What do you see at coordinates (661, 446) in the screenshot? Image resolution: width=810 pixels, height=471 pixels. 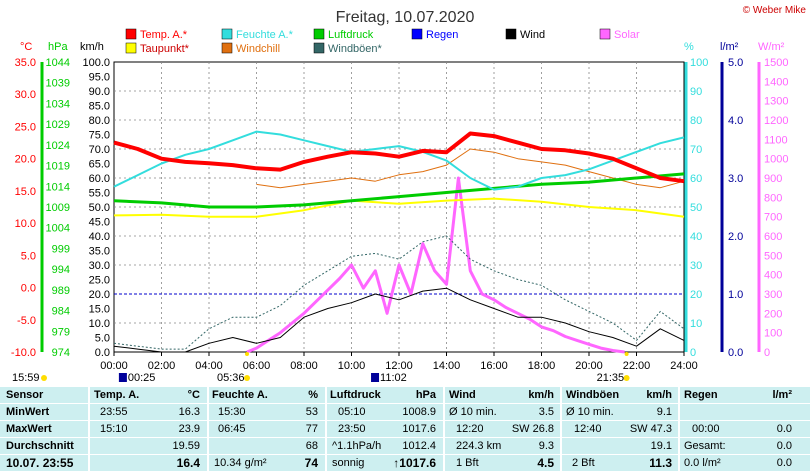 I see `avg-gust-val: 19.1` at bounding box center [661, 446].